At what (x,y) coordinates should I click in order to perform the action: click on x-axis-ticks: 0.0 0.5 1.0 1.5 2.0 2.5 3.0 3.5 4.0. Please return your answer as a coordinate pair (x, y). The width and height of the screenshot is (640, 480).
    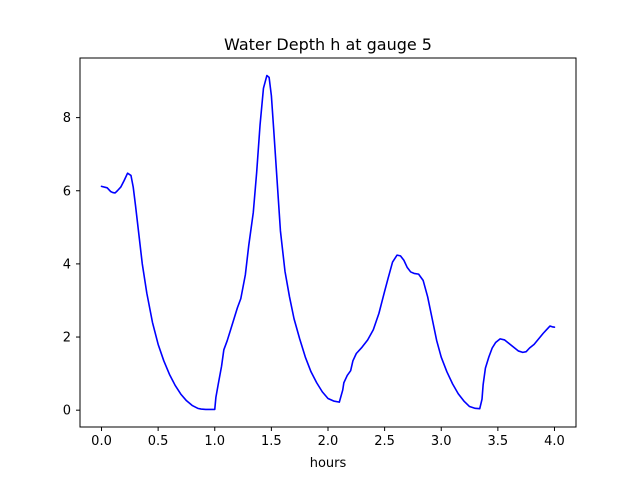
    Looking at the image, I should click on (328, 438).